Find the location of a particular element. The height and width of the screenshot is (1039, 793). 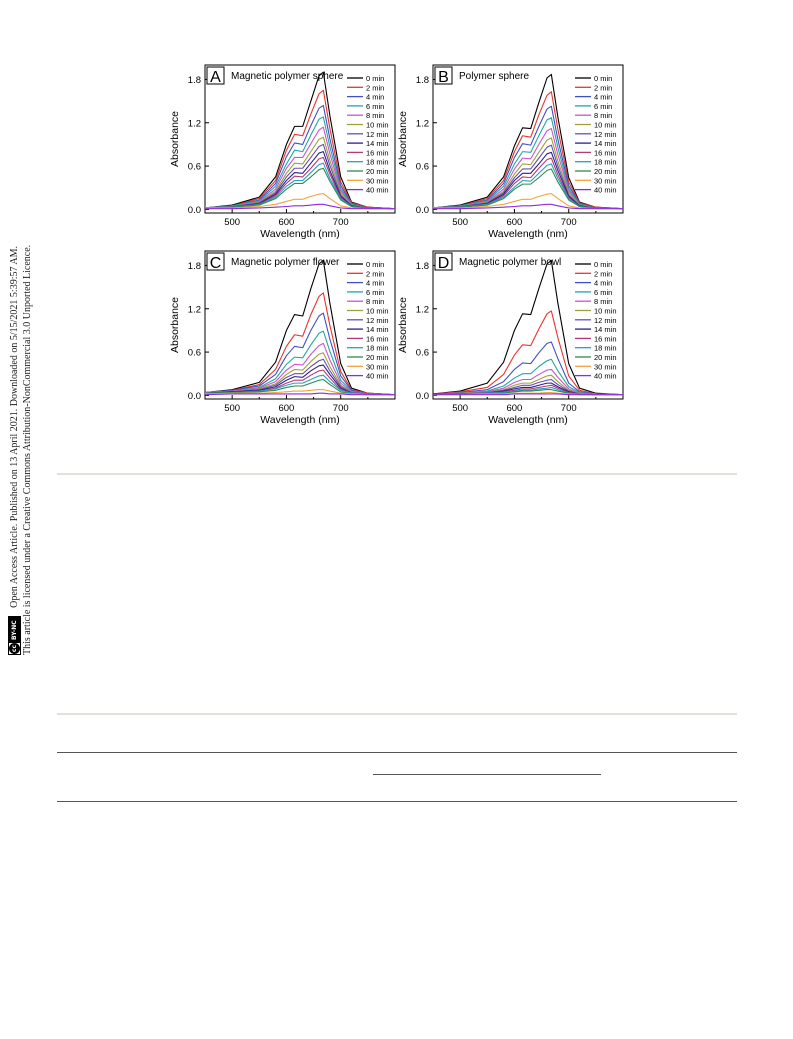

series-line-8-min is located at coordinates (300, 369).